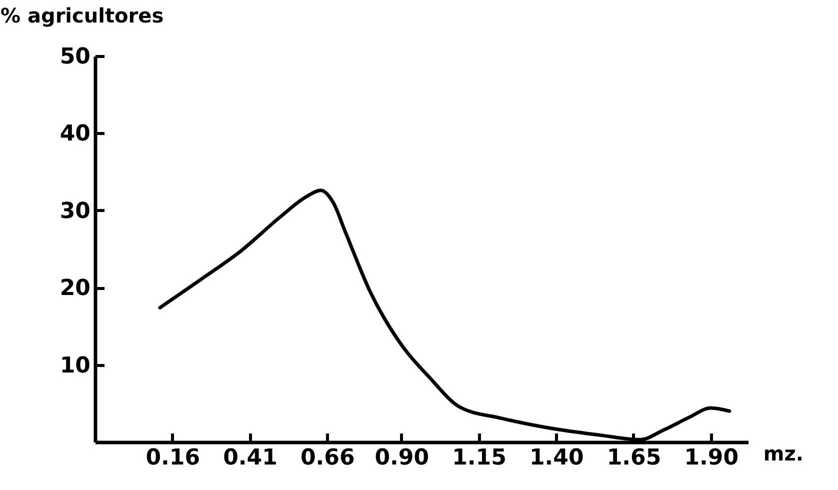 Image resolution: width=838 pixels, height=490 pixels. I want to click on x-tick-label: 1.90, so click(711, 458).